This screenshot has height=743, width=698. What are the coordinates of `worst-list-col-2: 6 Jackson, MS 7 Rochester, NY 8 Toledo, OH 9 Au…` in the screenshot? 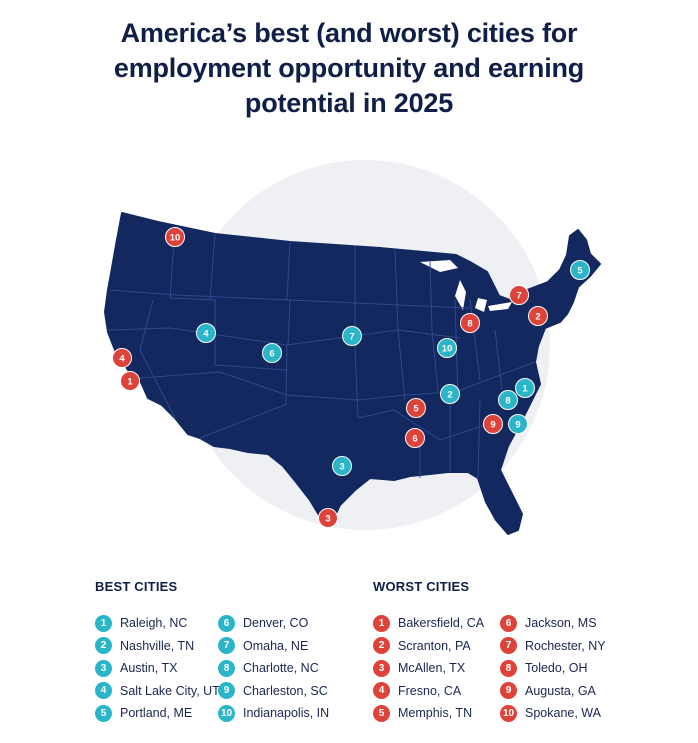 It's located at (553, 668).